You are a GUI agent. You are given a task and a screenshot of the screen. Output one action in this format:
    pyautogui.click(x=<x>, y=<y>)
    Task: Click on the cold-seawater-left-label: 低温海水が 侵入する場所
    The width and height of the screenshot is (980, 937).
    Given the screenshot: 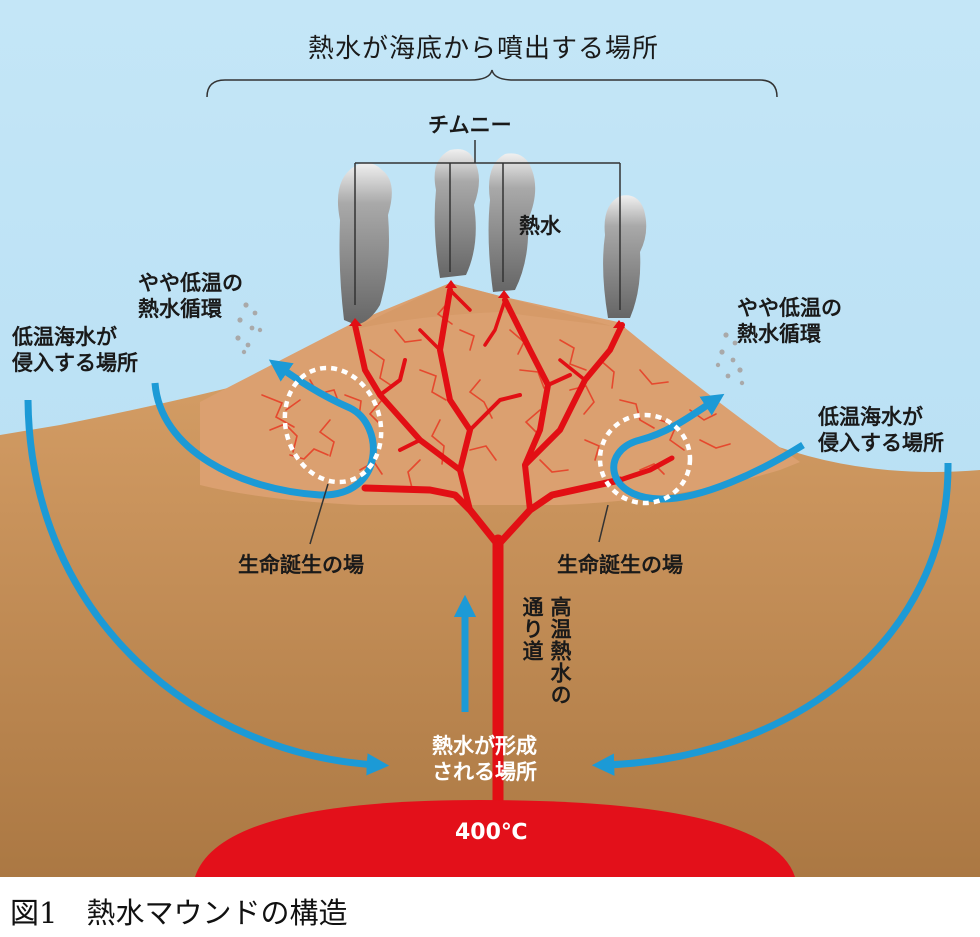 What is the action you would take?
    pyautogui.click(x=75, y=350)
    